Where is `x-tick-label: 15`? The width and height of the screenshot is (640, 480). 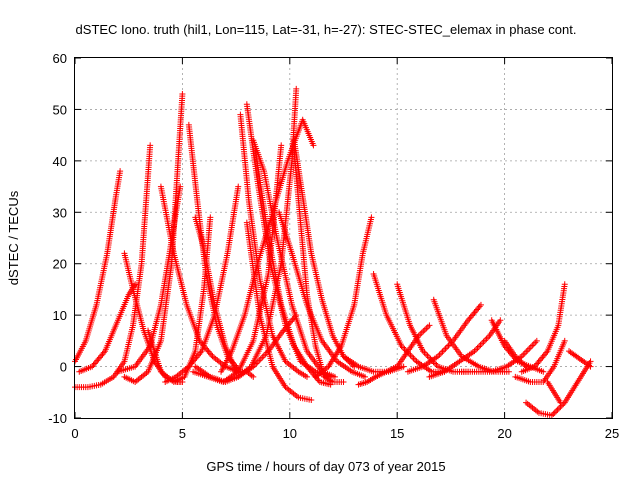 x-tick-label: 15 is located at coordinates (397, 433).